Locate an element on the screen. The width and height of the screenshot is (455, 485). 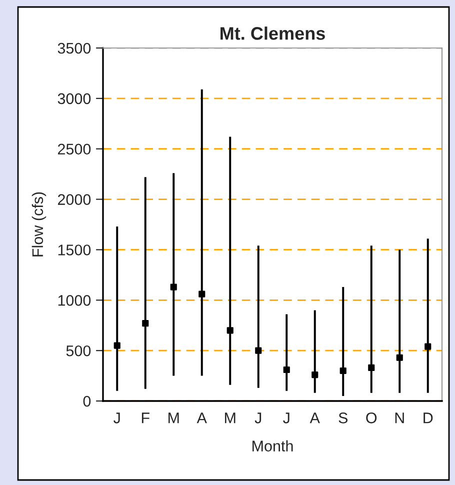
y-axis-title: Flow (cfs) is located at coordinates (39, 224).